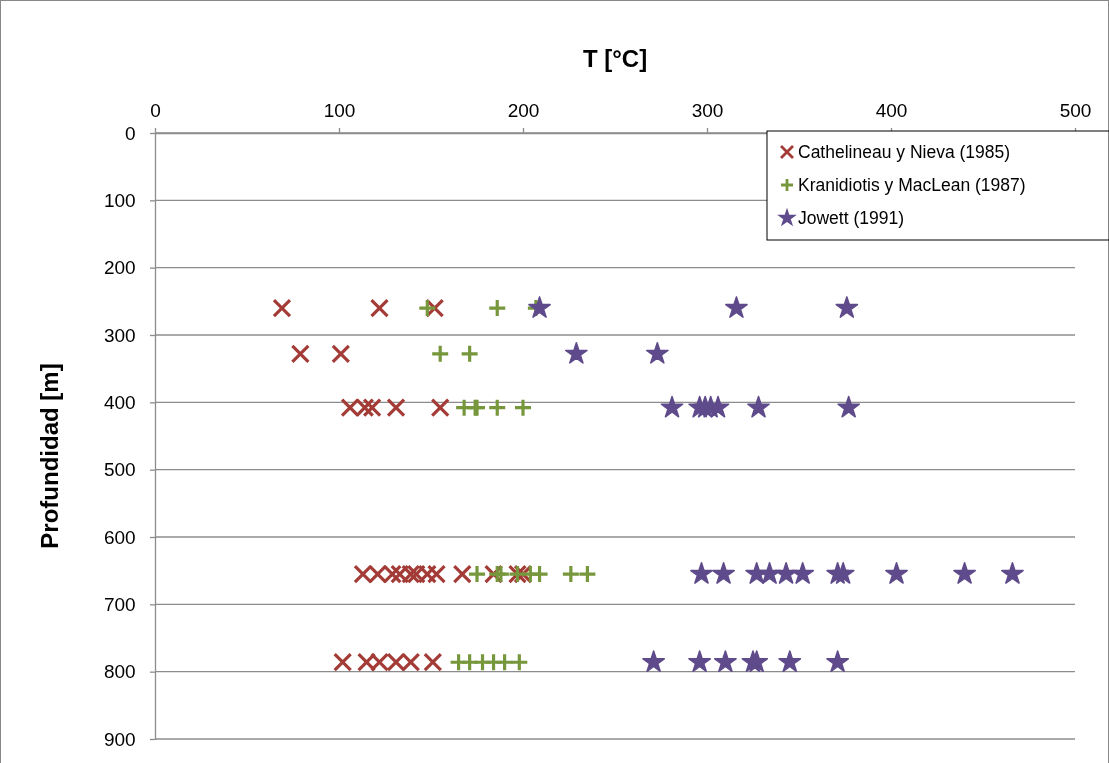 The width and height of the screenshot is (1109, 763). What do you see at coordinates (119, 537) in the screenshot?
I see `y-tick-label: 600` at bounding box center [119, 537].